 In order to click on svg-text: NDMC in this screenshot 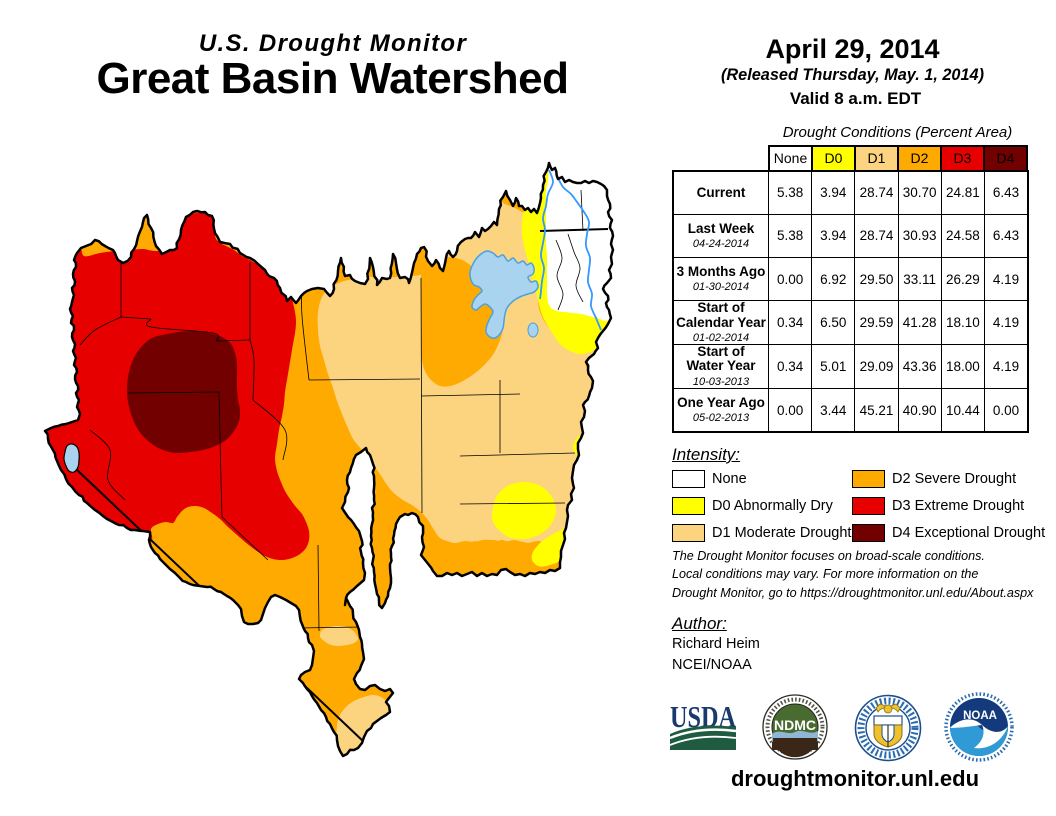, I will do `click(795, 725)`.